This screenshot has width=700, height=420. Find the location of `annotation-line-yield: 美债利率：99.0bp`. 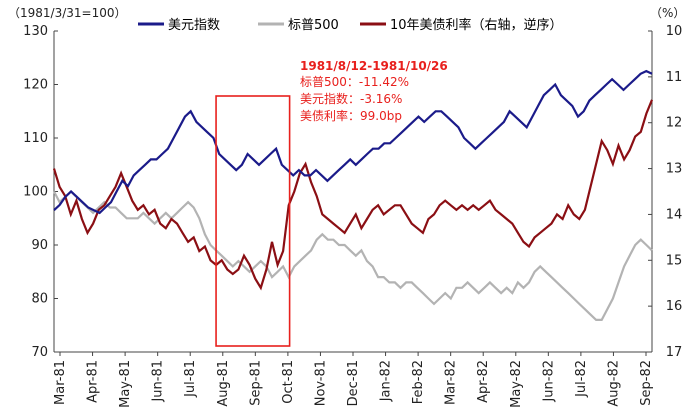

annotation-line-yield: 美债利率：99.0bp is located at coordinates (351, 115).